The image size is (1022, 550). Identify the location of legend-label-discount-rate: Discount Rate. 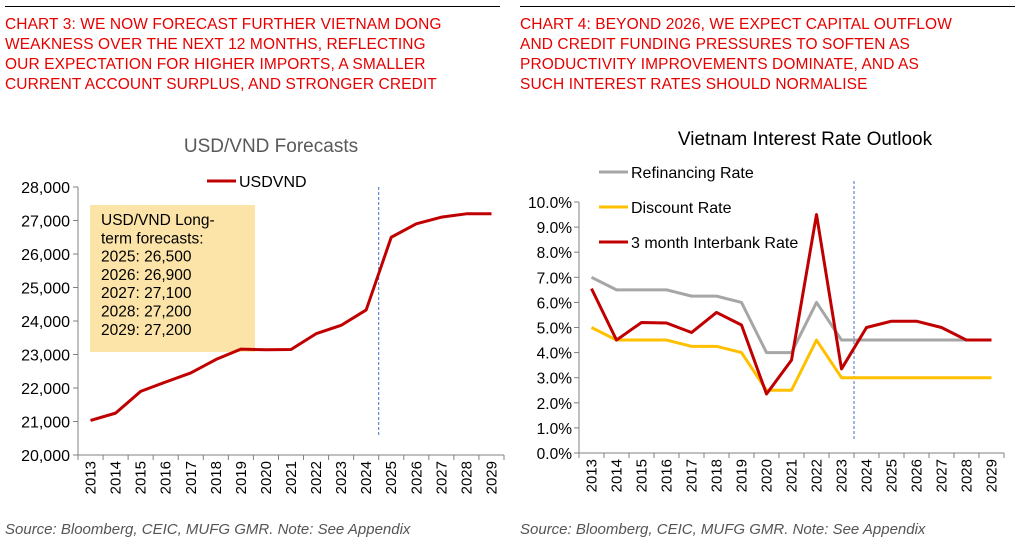
(681, 208).